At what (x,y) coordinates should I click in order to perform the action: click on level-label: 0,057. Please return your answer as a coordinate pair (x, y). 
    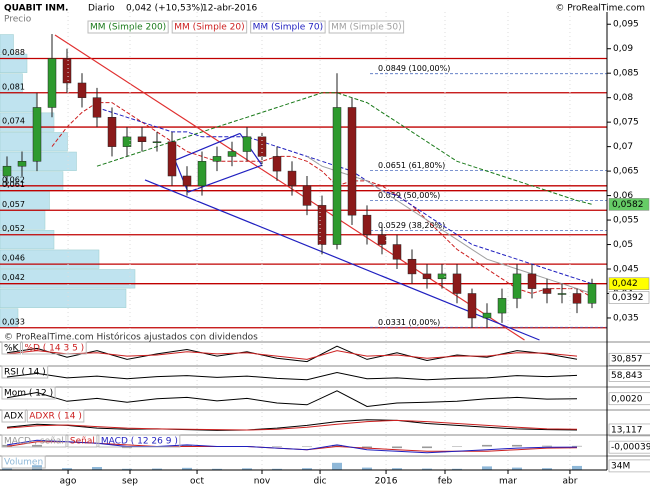
    Looking at the image, I should click on (13, 204).